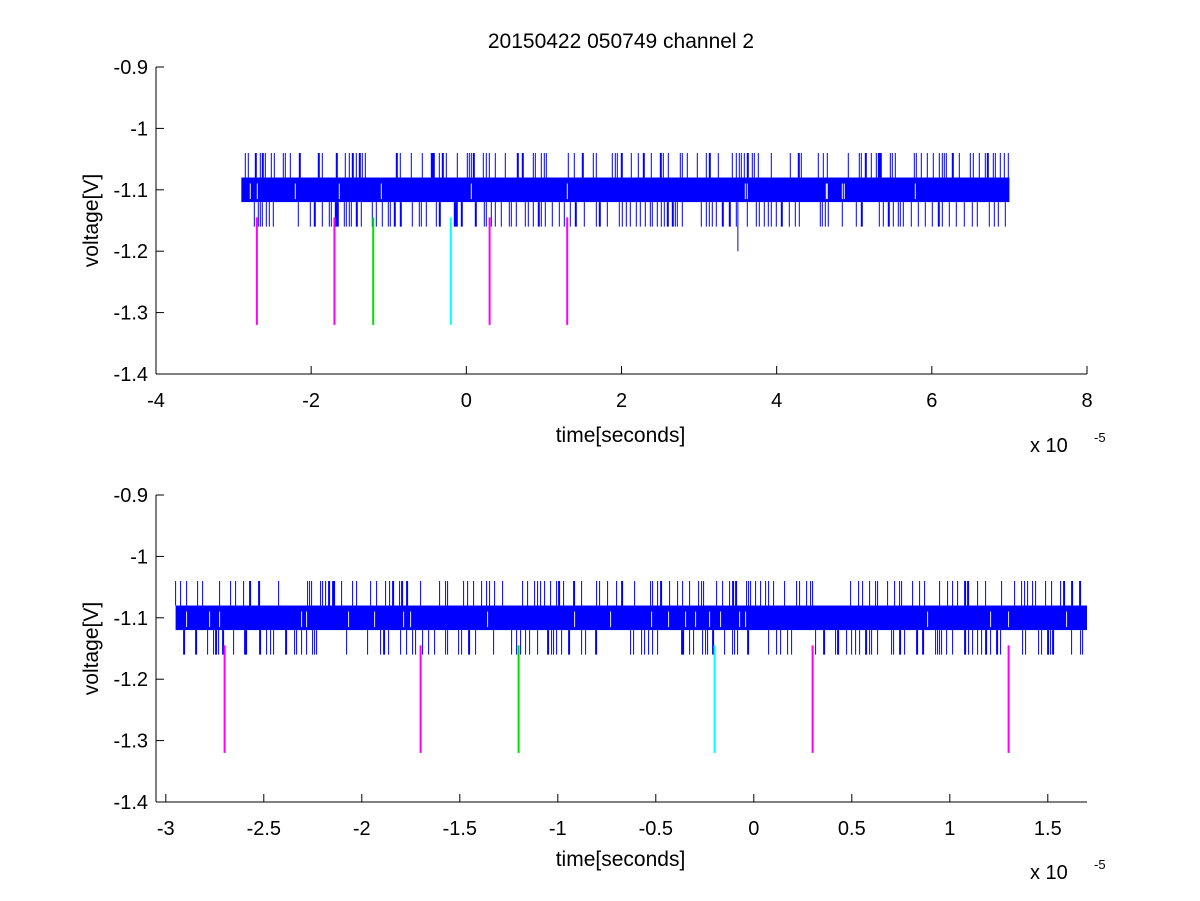  What do you see at coordinates (460, 829) in the screenshot?
I see `x-tick-label: -1.5` at bounding box center [460, 829].